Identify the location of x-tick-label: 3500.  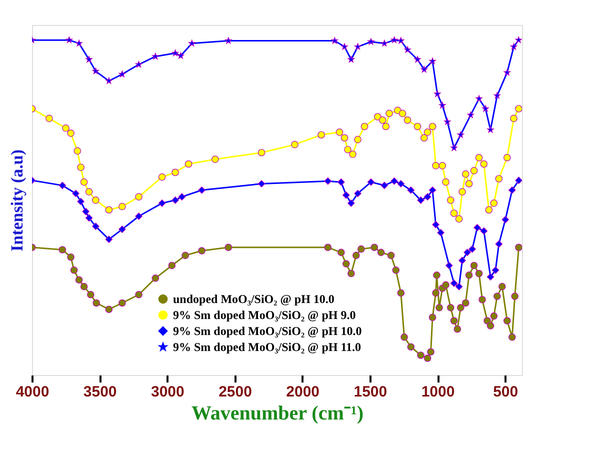
(100, 392).